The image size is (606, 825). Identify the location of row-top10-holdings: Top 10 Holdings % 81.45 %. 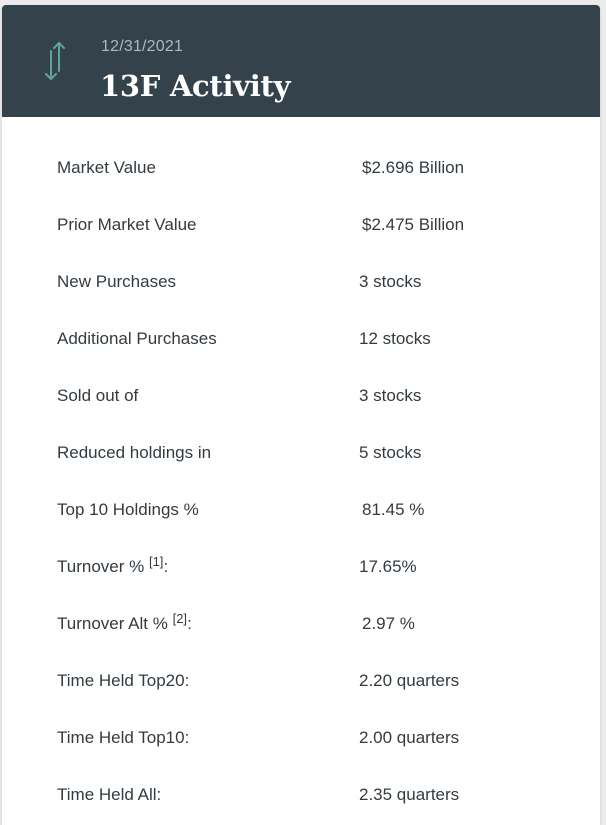
(301, 528).